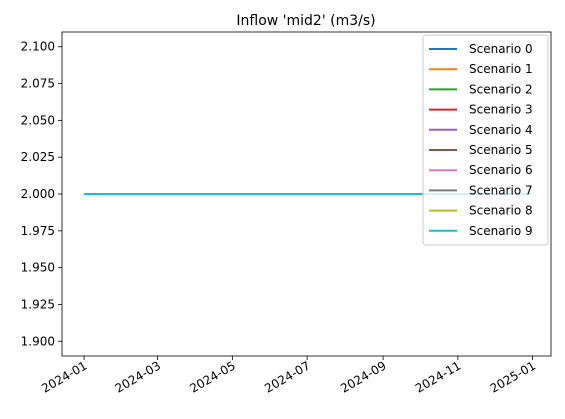  Describe the element at coordinates (501, 170) in the screenshot. I see `legend-entry-label: Scenario 6` at that location.